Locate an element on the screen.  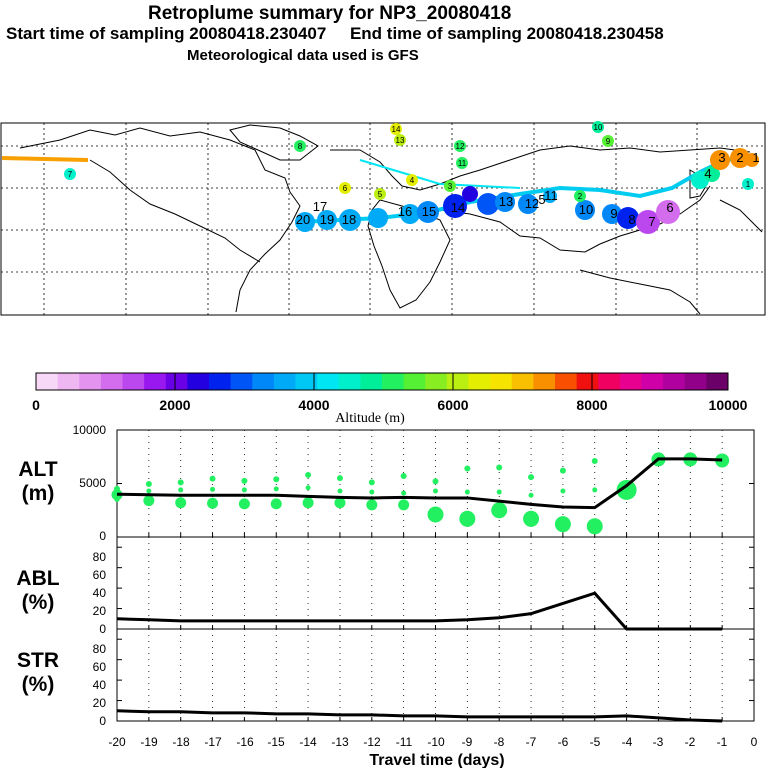
alt-series-line is located at coordinates (419, 483).